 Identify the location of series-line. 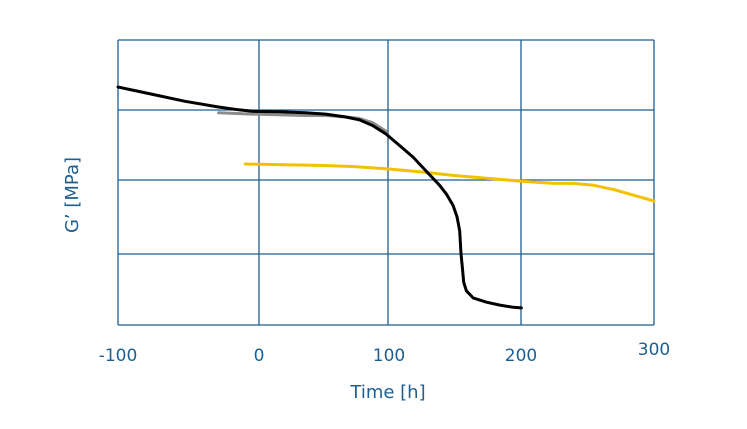
(449, 182).